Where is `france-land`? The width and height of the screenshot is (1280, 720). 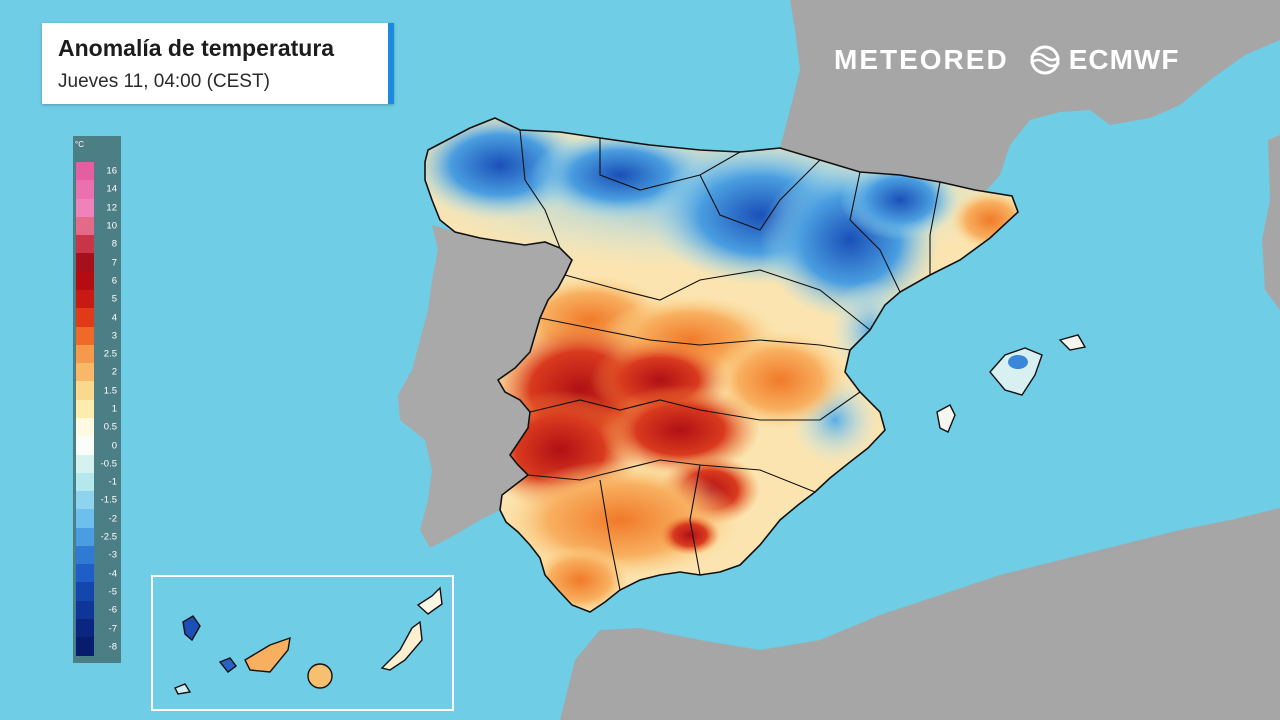 france-land is located at coordinates (1030, 96).